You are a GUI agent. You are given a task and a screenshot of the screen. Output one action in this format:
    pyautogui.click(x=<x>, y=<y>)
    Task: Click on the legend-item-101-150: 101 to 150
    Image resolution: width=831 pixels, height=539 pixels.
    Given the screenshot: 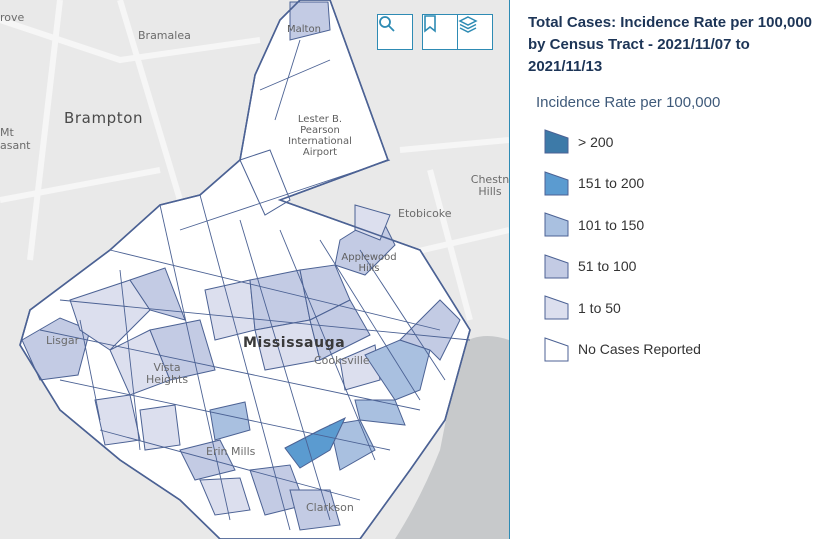 What is the action you would take?
    pyautogui.click(x=687, y=225)
    